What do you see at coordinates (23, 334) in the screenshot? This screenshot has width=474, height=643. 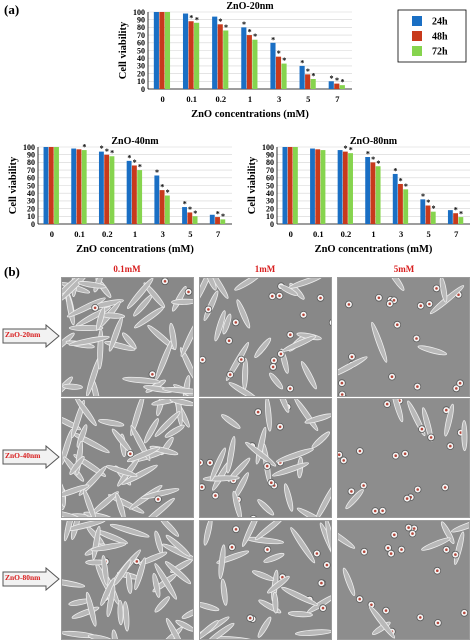 I see `row-label: ZnO-20nm` at bounding box center [23, 334].